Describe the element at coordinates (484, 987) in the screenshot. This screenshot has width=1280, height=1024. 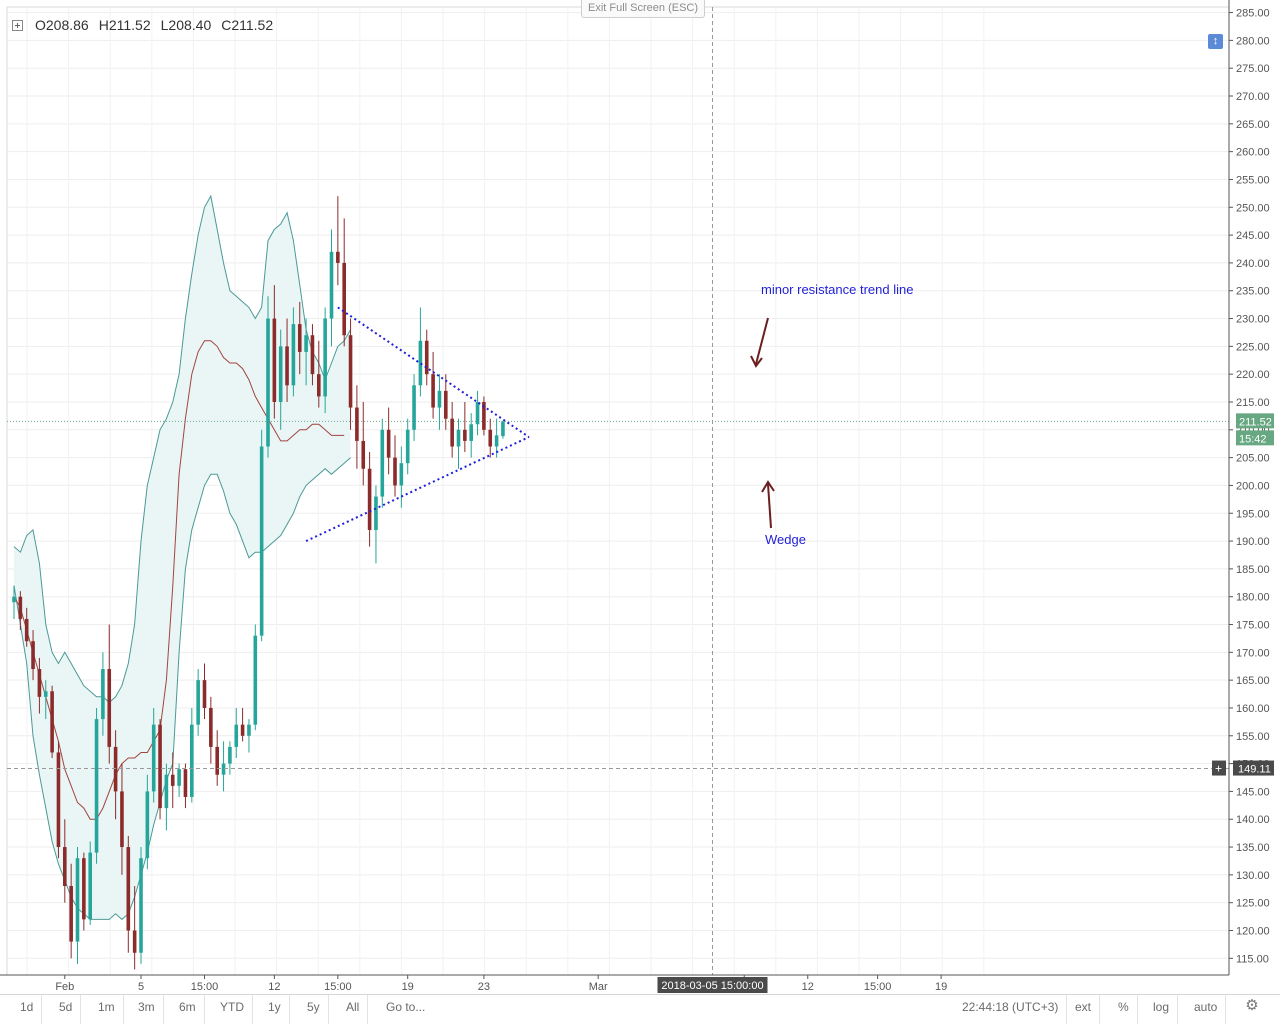
I see `x-tick-label: 23` at that location.